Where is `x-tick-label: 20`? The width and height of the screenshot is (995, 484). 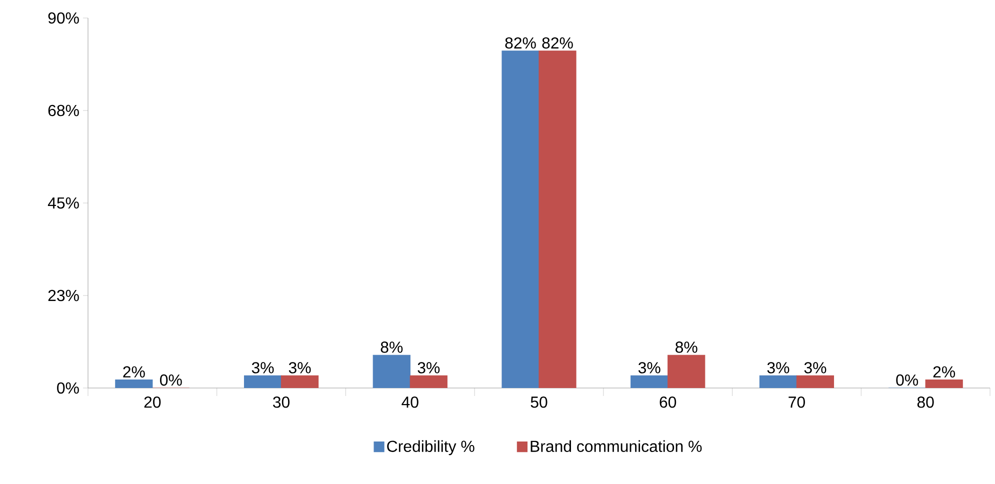 x-tick-label: 20 is located at coordinates (152, 402).